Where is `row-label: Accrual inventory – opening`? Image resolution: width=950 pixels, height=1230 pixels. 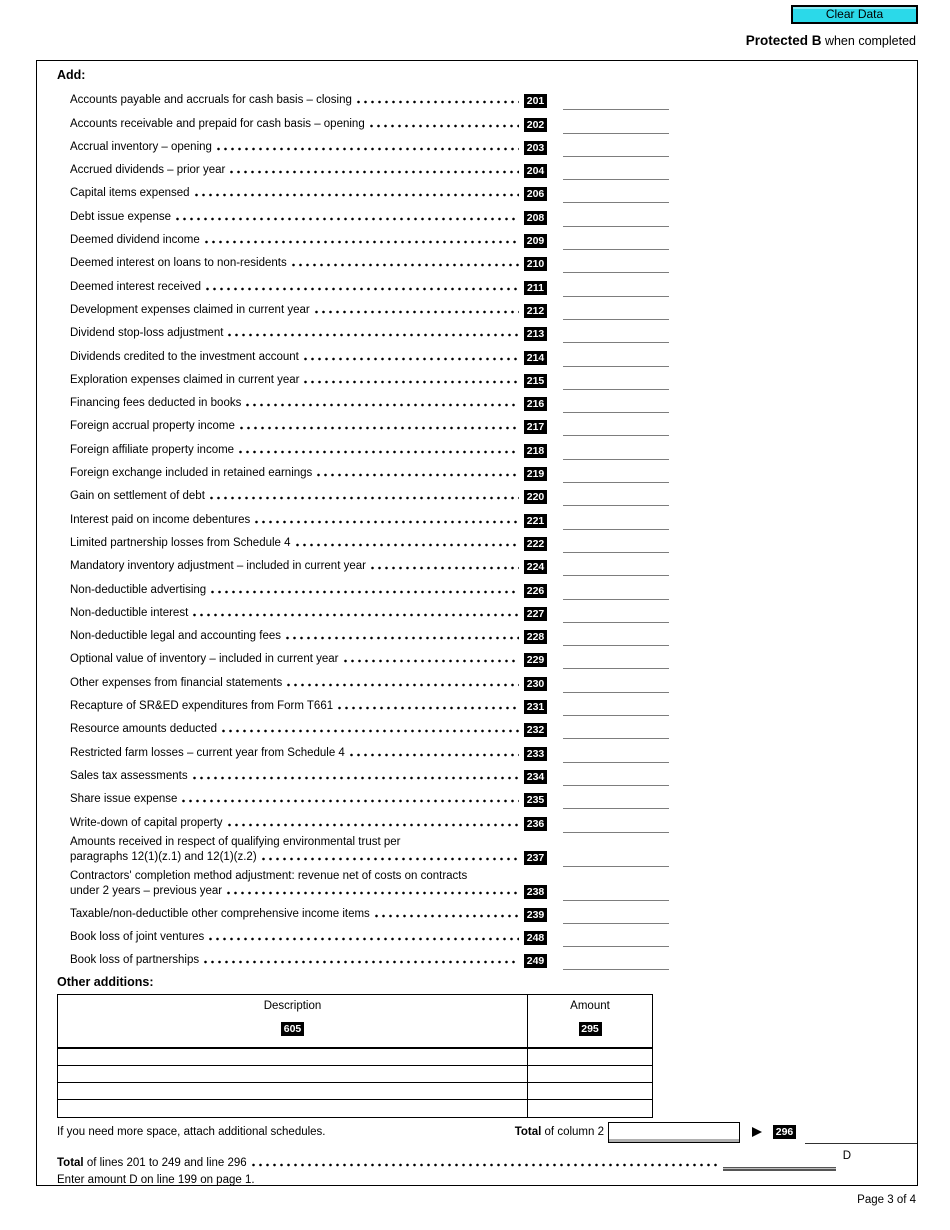
row-label: Accrual inventory – opening is located at coordinates (141, 146).